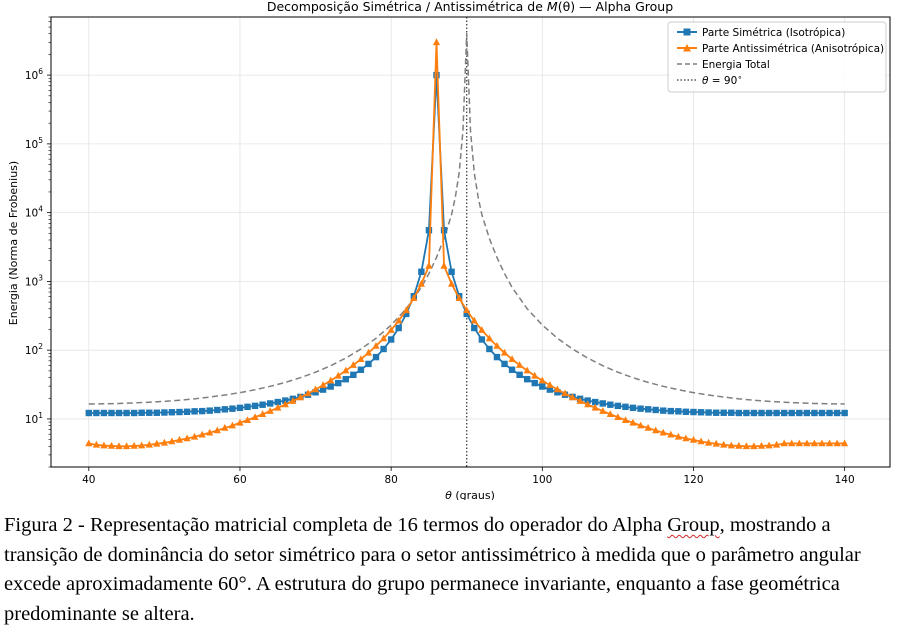  Describe the element at coordinates (88, 480) in the screenshot. I see `x-tick-label-0: 40` at that location.